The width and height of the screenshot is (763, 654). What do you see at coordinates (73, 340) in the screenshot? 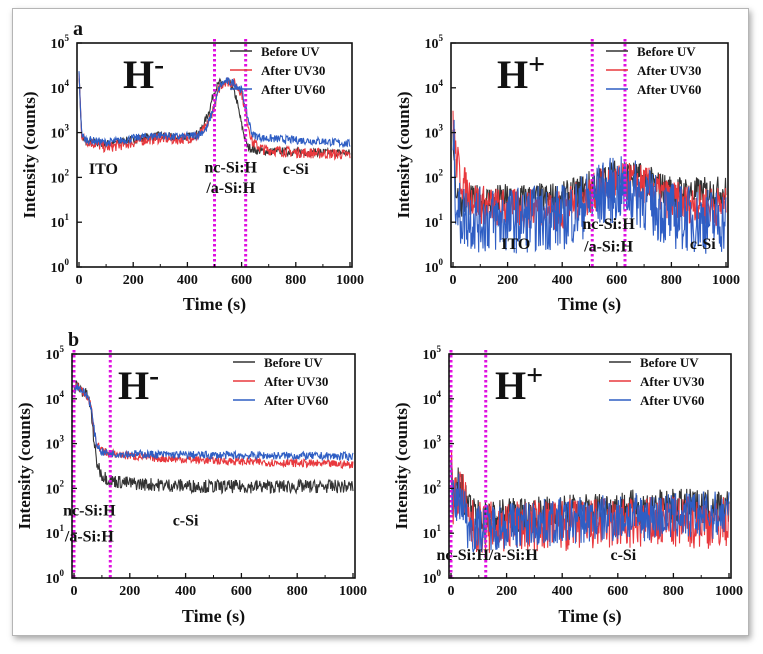
I see `panel-label: b` at bounding box center [73, 340].